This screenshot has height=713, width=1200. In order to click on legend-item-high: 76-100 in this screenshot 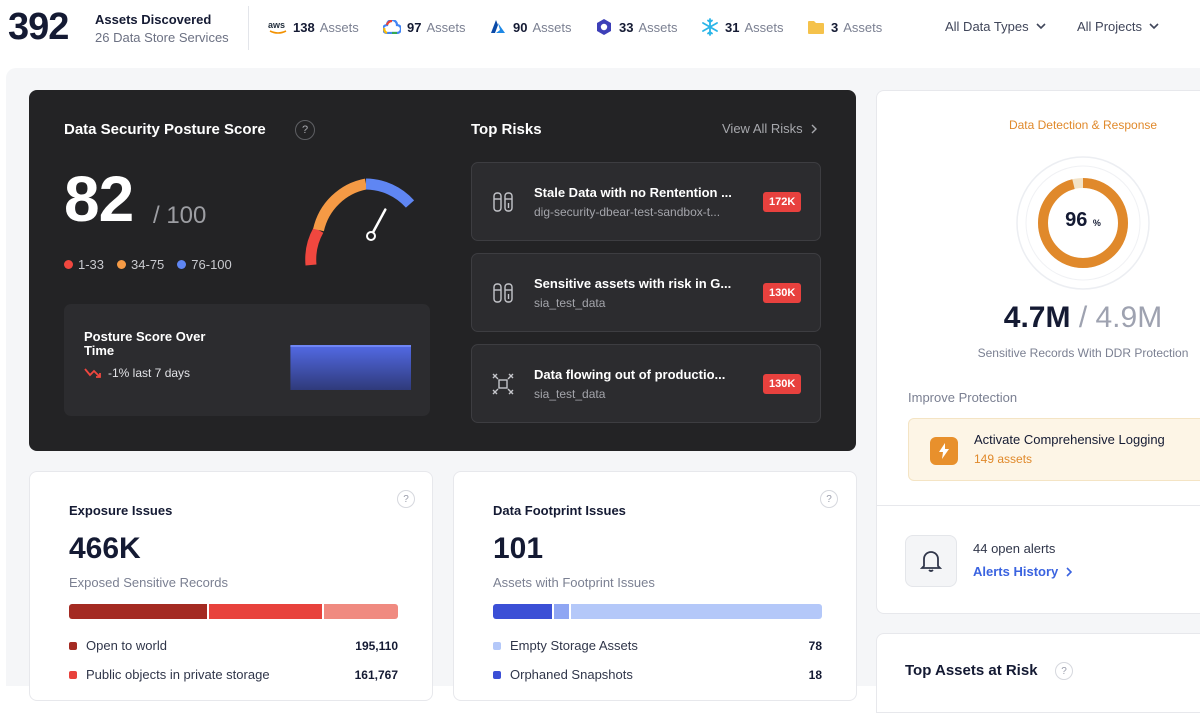, I will do `click(204, 264)`.